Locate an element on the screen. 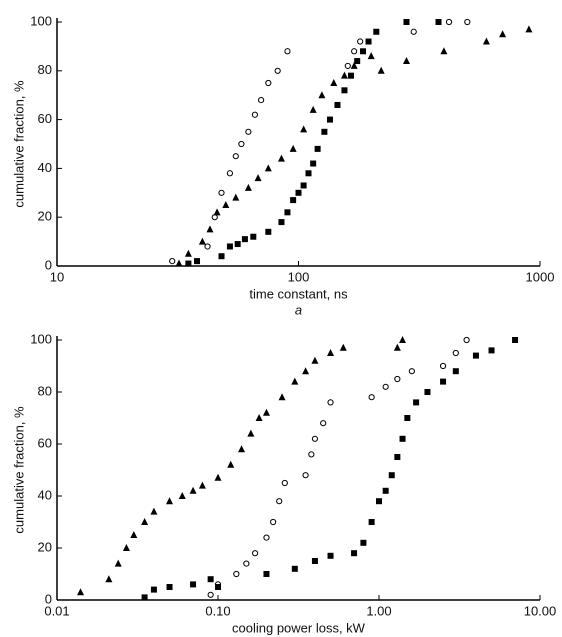 The image size is (562, 637). x-tick-label: 0.01 is located at coordinates (56, 610).